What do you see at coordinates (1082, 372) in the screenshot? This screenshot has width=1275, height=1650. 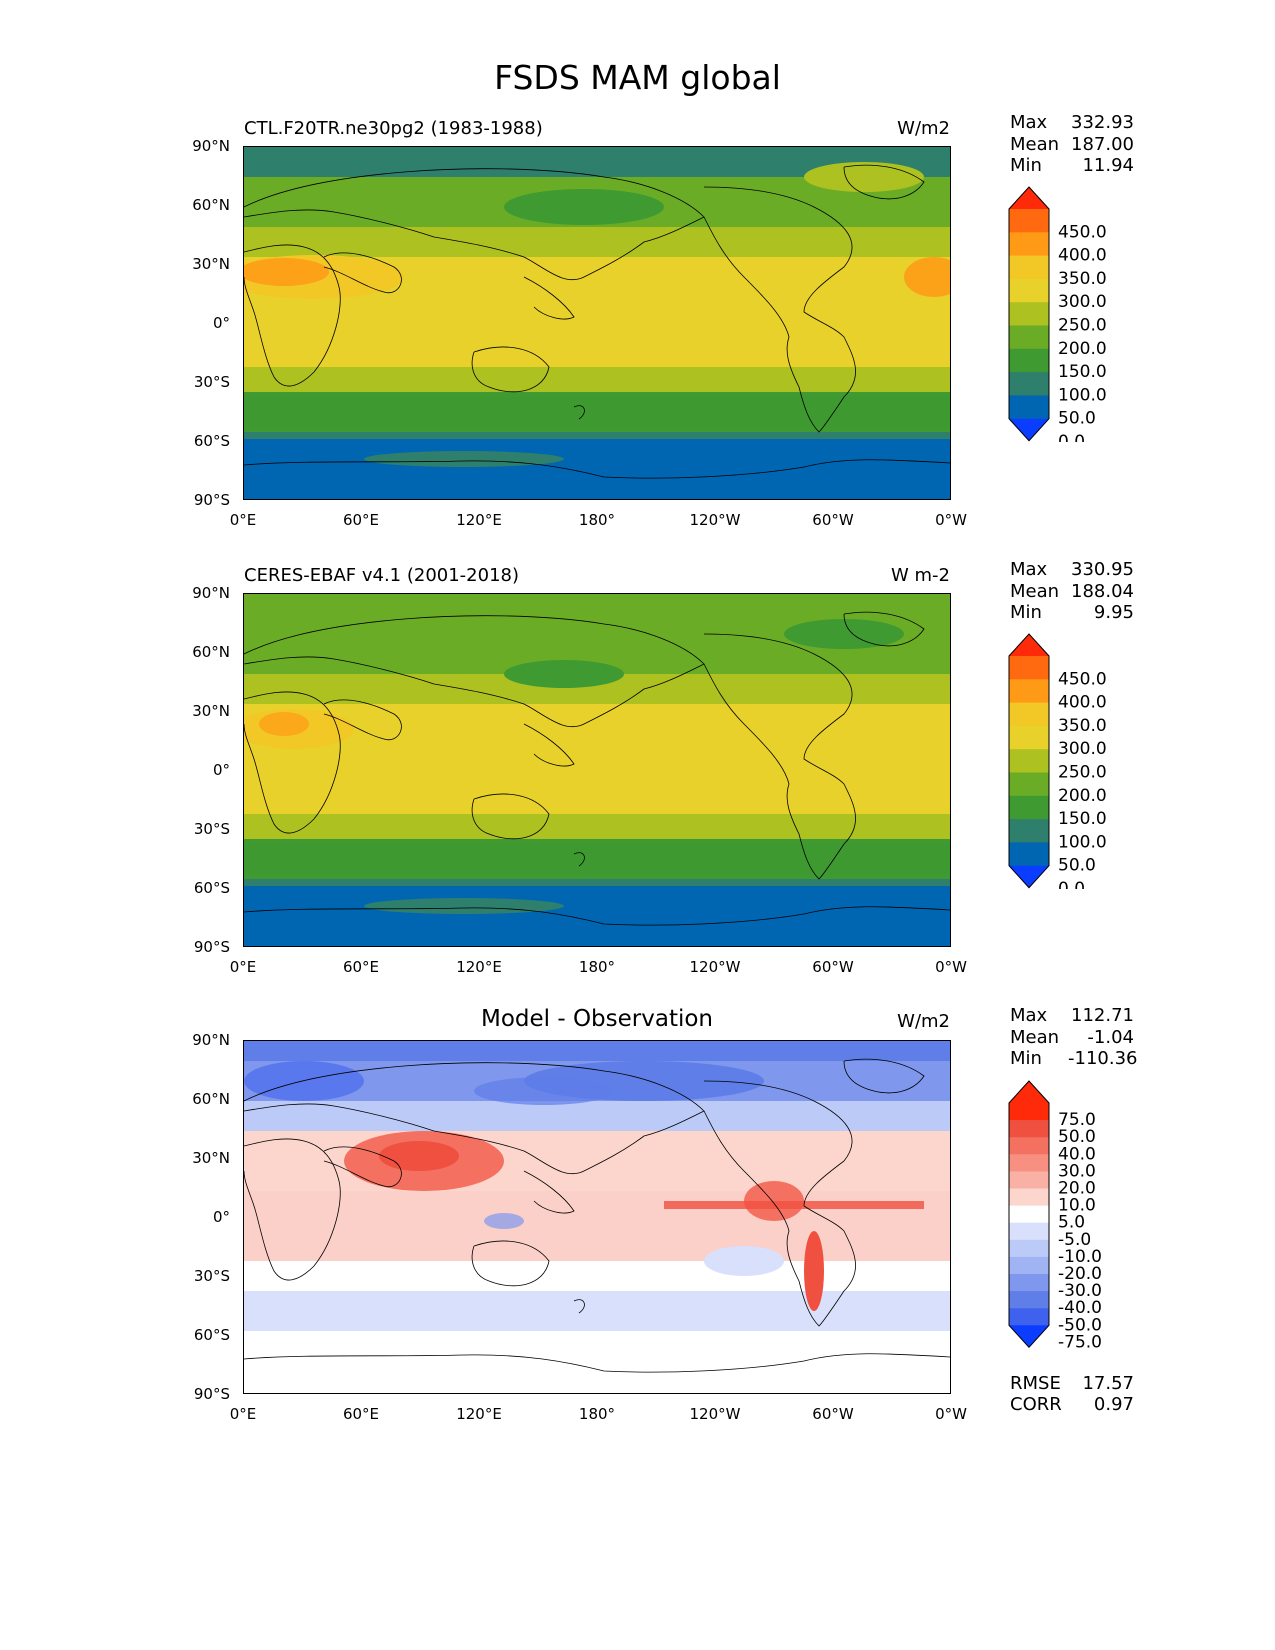 I see `colorbar-tick-label: 150.0` at bounding box center [1082, 372].